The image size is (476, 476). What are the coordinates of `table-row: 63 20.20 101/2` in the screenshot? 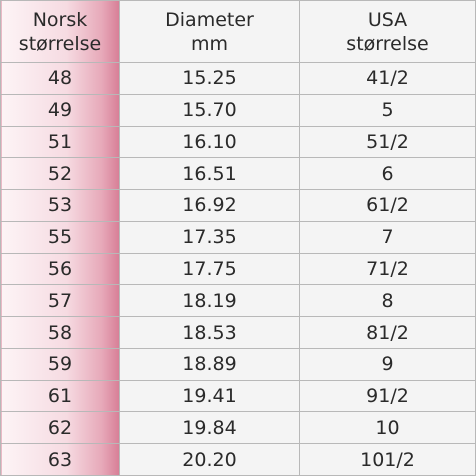 It's located at (238, 459).